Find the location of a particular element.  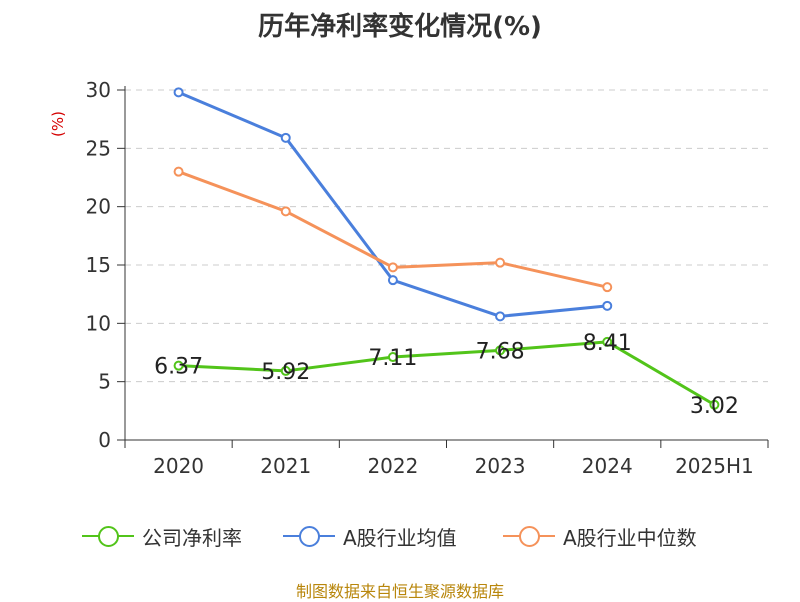

x-tick-label: 2020 is located at coordinates (178, 466).